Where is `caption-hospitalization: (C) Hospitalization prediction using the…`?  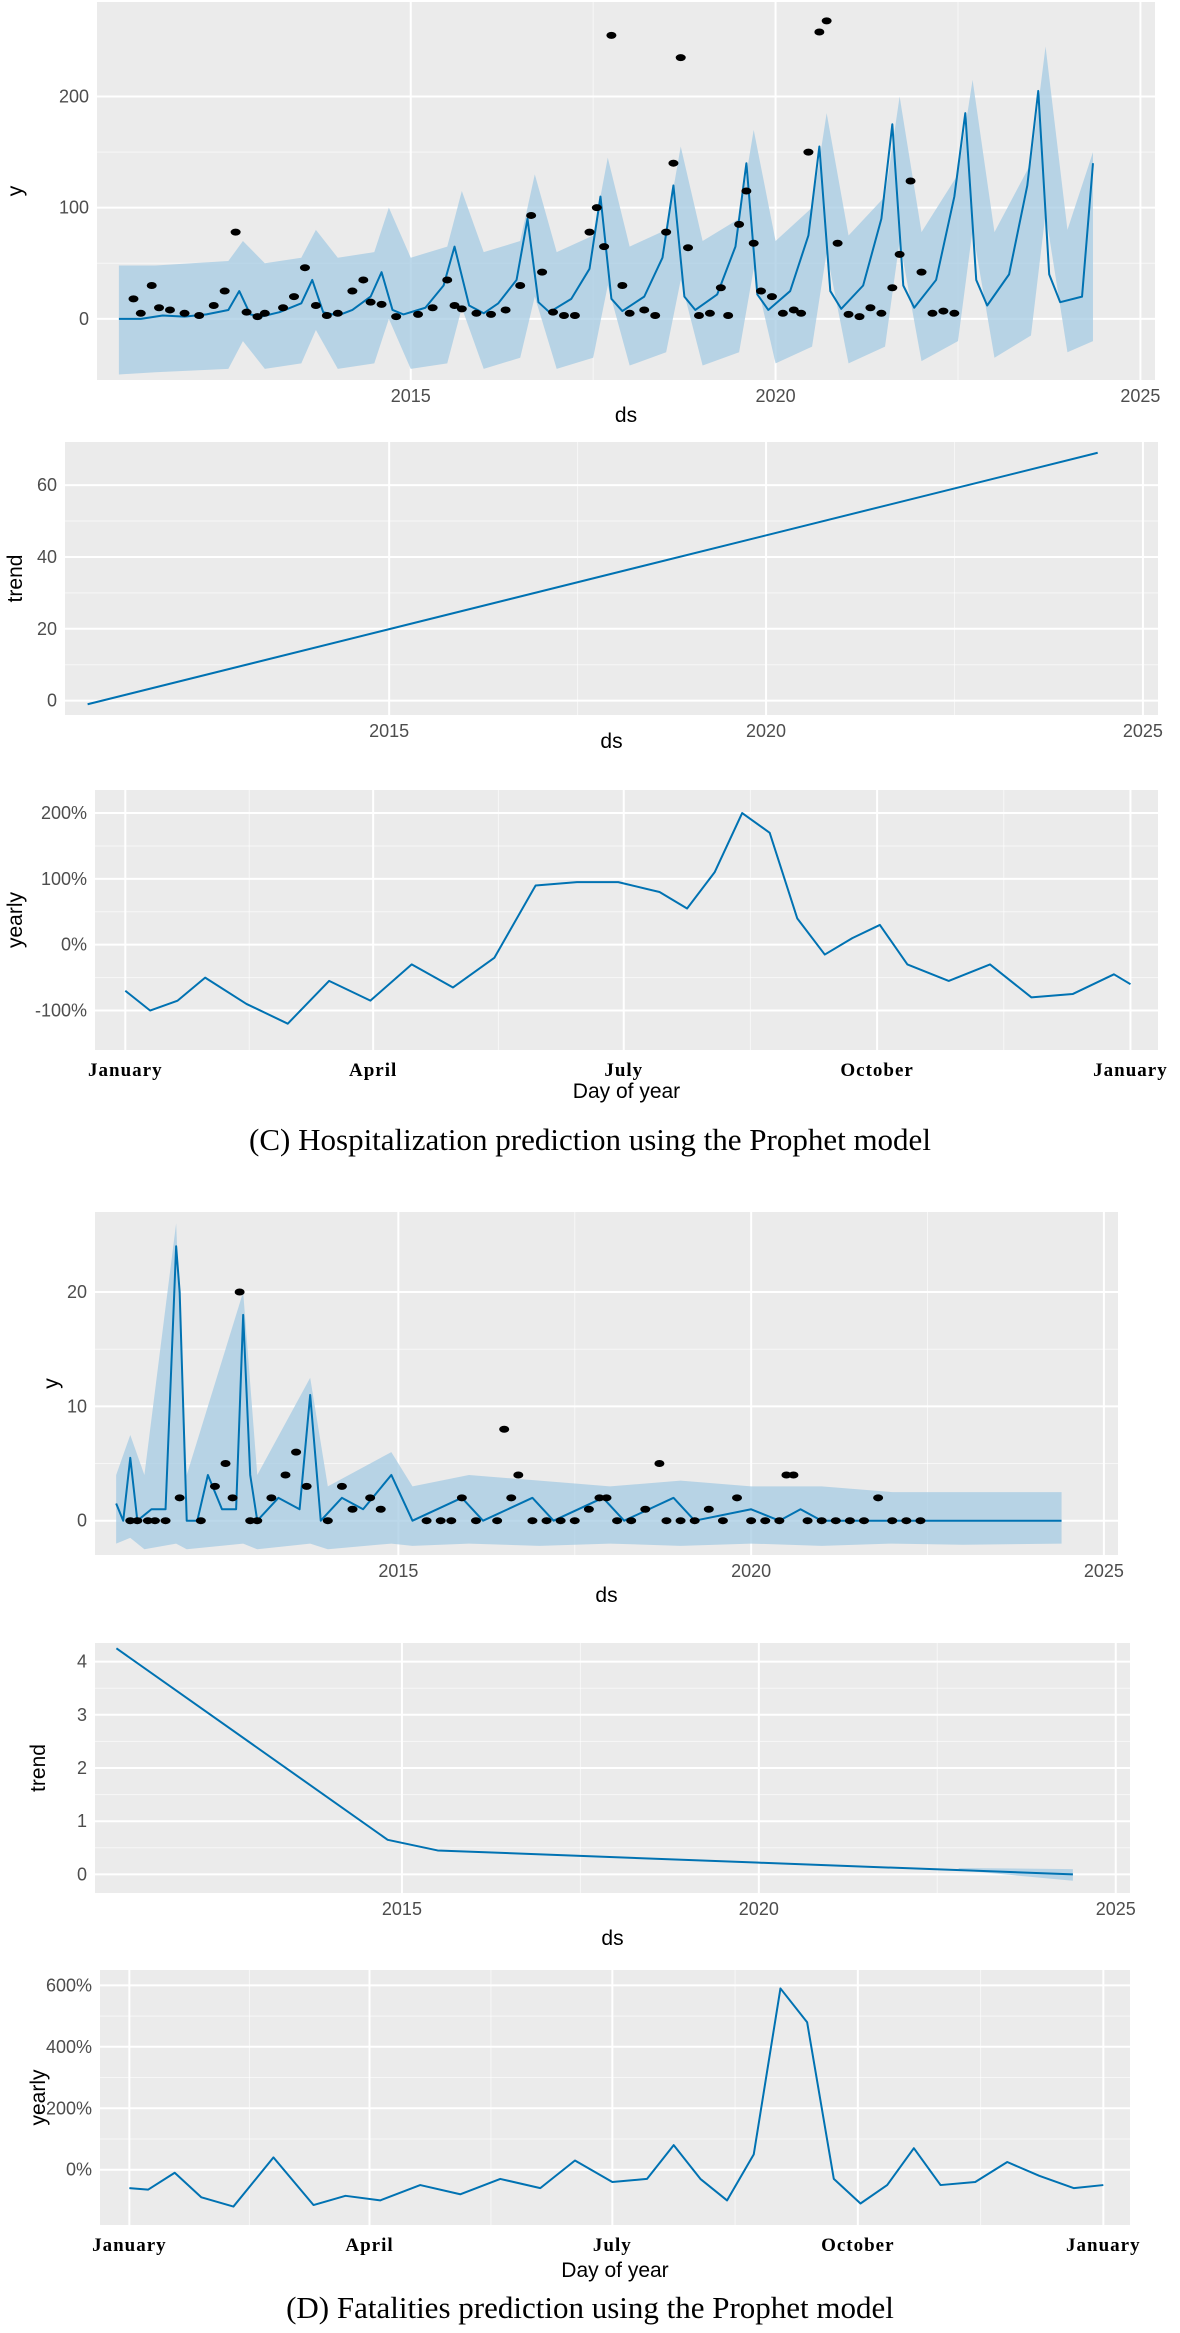
caption-hospitalization: (C) Hospitalization prediction using the… is located at coordinates (590, 1139).